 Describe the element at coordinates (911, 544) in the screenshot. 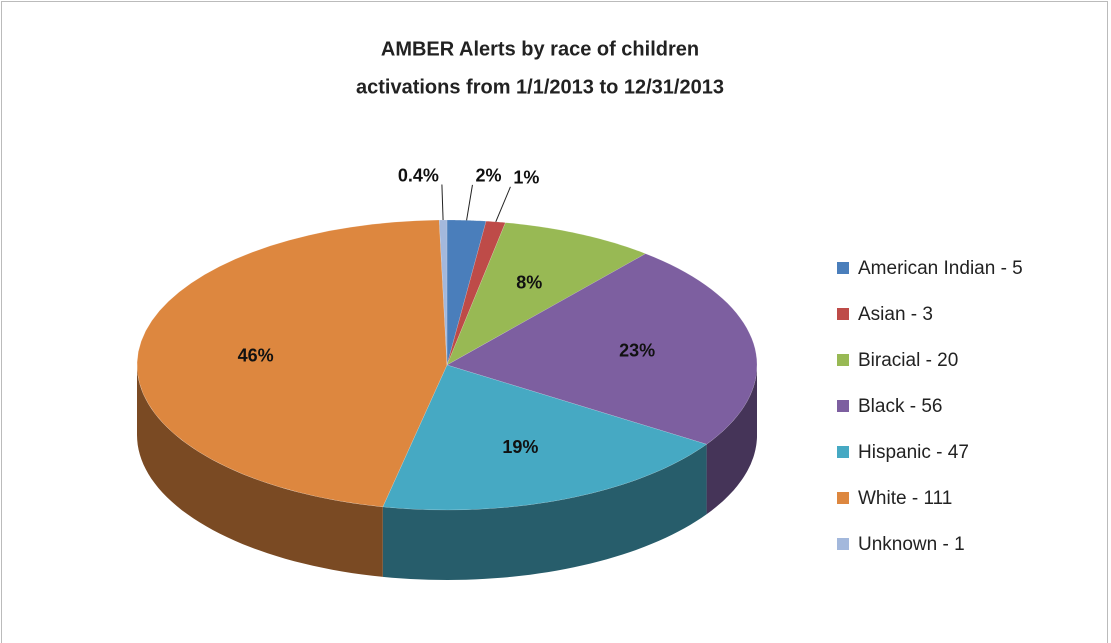

I see `legend-label: Unknown - 1` at that location.